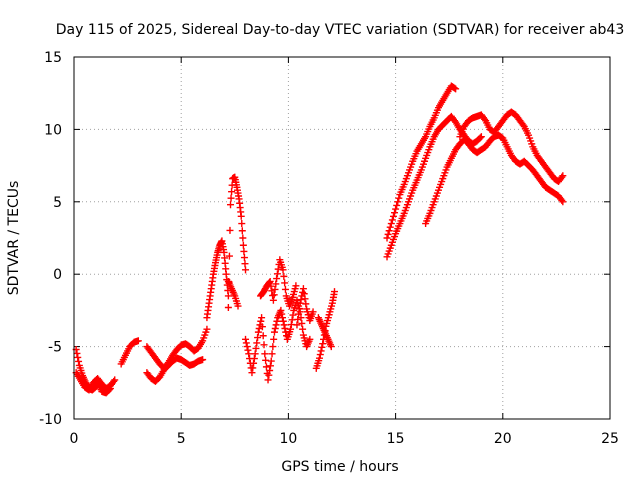 This screenshot has height=480, width=640. Describe the element at coordinates (610, 439) in the screenshot. I see `x-tick-label: 25` at that location.